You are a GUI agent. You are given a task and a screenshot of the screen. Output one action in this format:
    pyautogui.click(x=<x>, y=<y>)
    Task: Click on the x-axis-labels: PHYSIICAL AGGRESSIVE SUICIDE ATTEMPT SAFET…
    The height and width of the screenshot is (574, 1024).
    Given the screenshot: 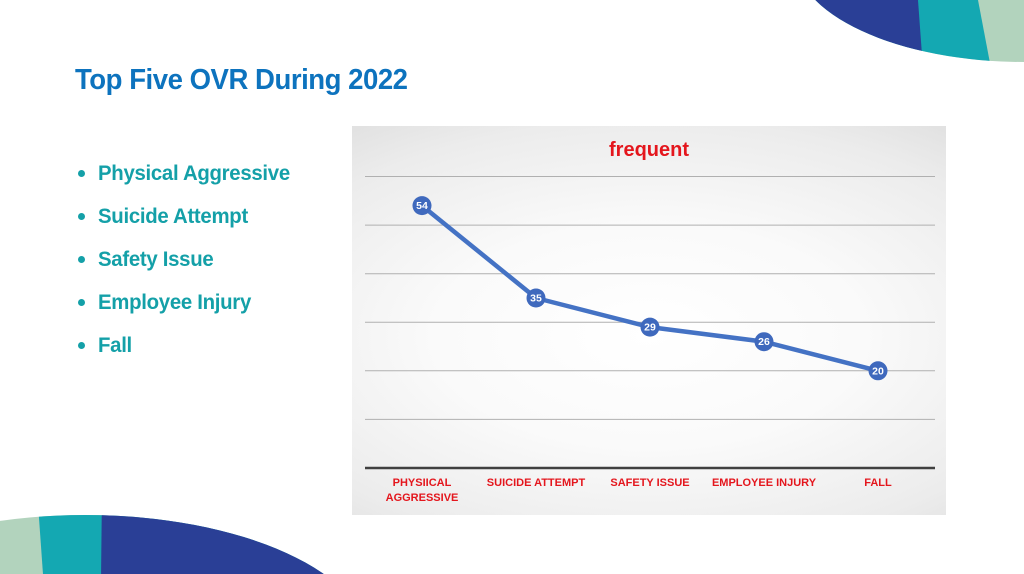 What is the action you would take?
    pyautogui.click(x=649, y=494)
    